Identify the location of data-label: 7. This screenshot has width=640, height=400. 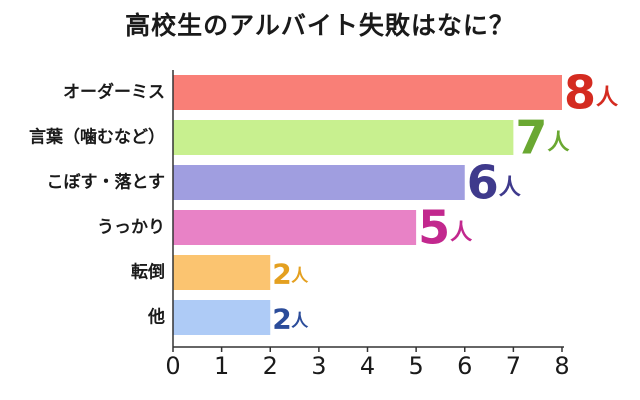
(531, 138).